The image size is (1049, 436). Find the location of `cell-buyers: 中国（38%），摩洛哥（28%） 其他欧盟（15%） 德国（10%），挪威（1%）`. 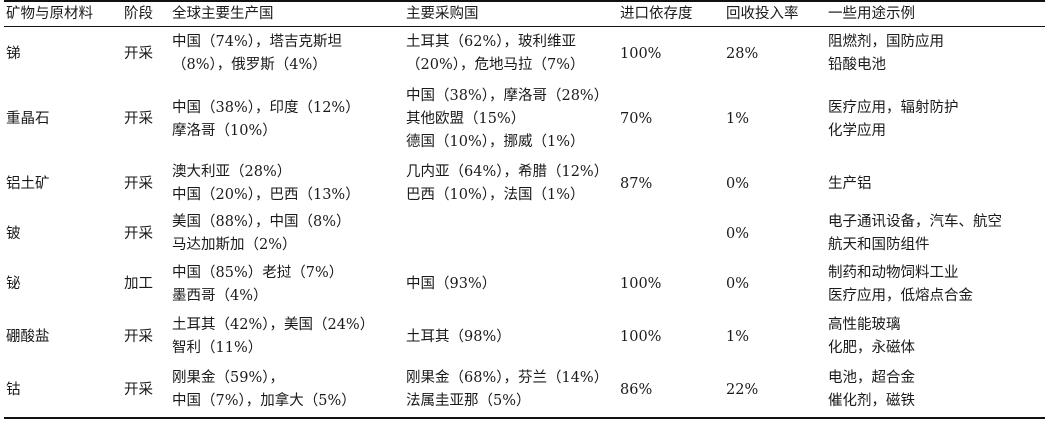

cell-buyers: 中国（38%），摩洛哥（28%） 其他欧盟（15%） 德国（10%），挪威（1%） is located at coordinates (511, 119).